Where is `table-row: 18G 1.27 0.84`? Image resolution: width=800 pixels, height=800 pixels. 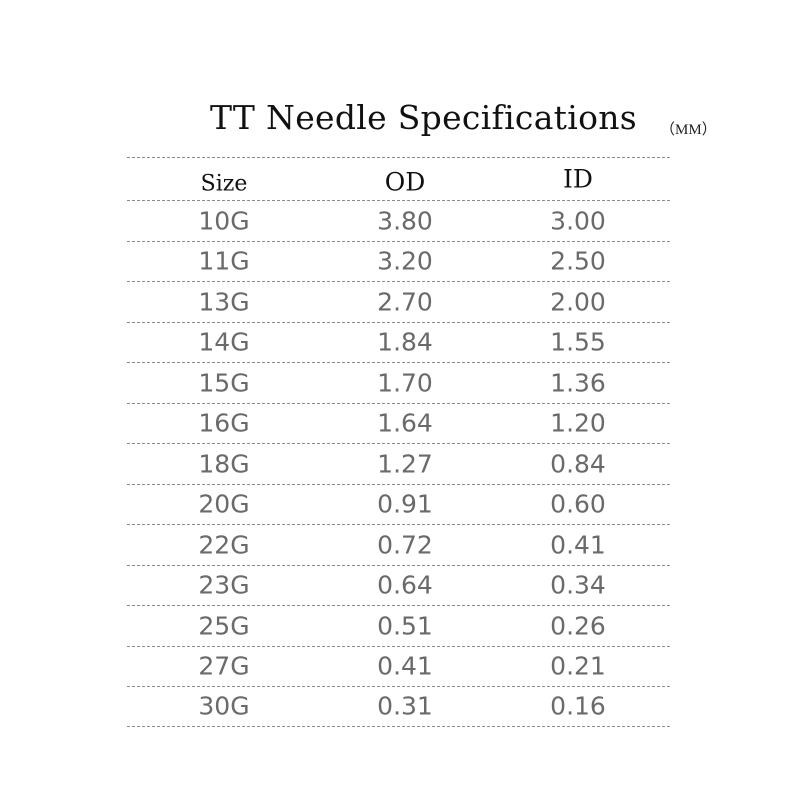
table-row: 18G 1.27 0.84 is located at coordinates (398, 463).